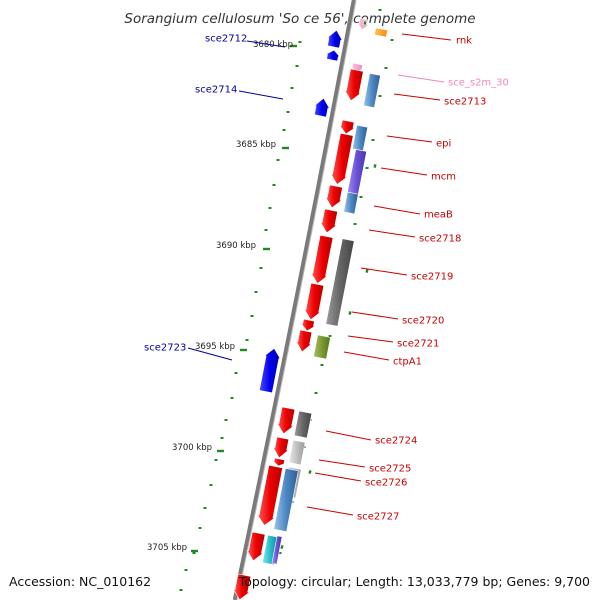 The image size is (600, 600). What do you see at coordinates (80, 581) in the screenshot?
I see `accession-text: Accession: NC_010162` at bounding box center [80, 581].